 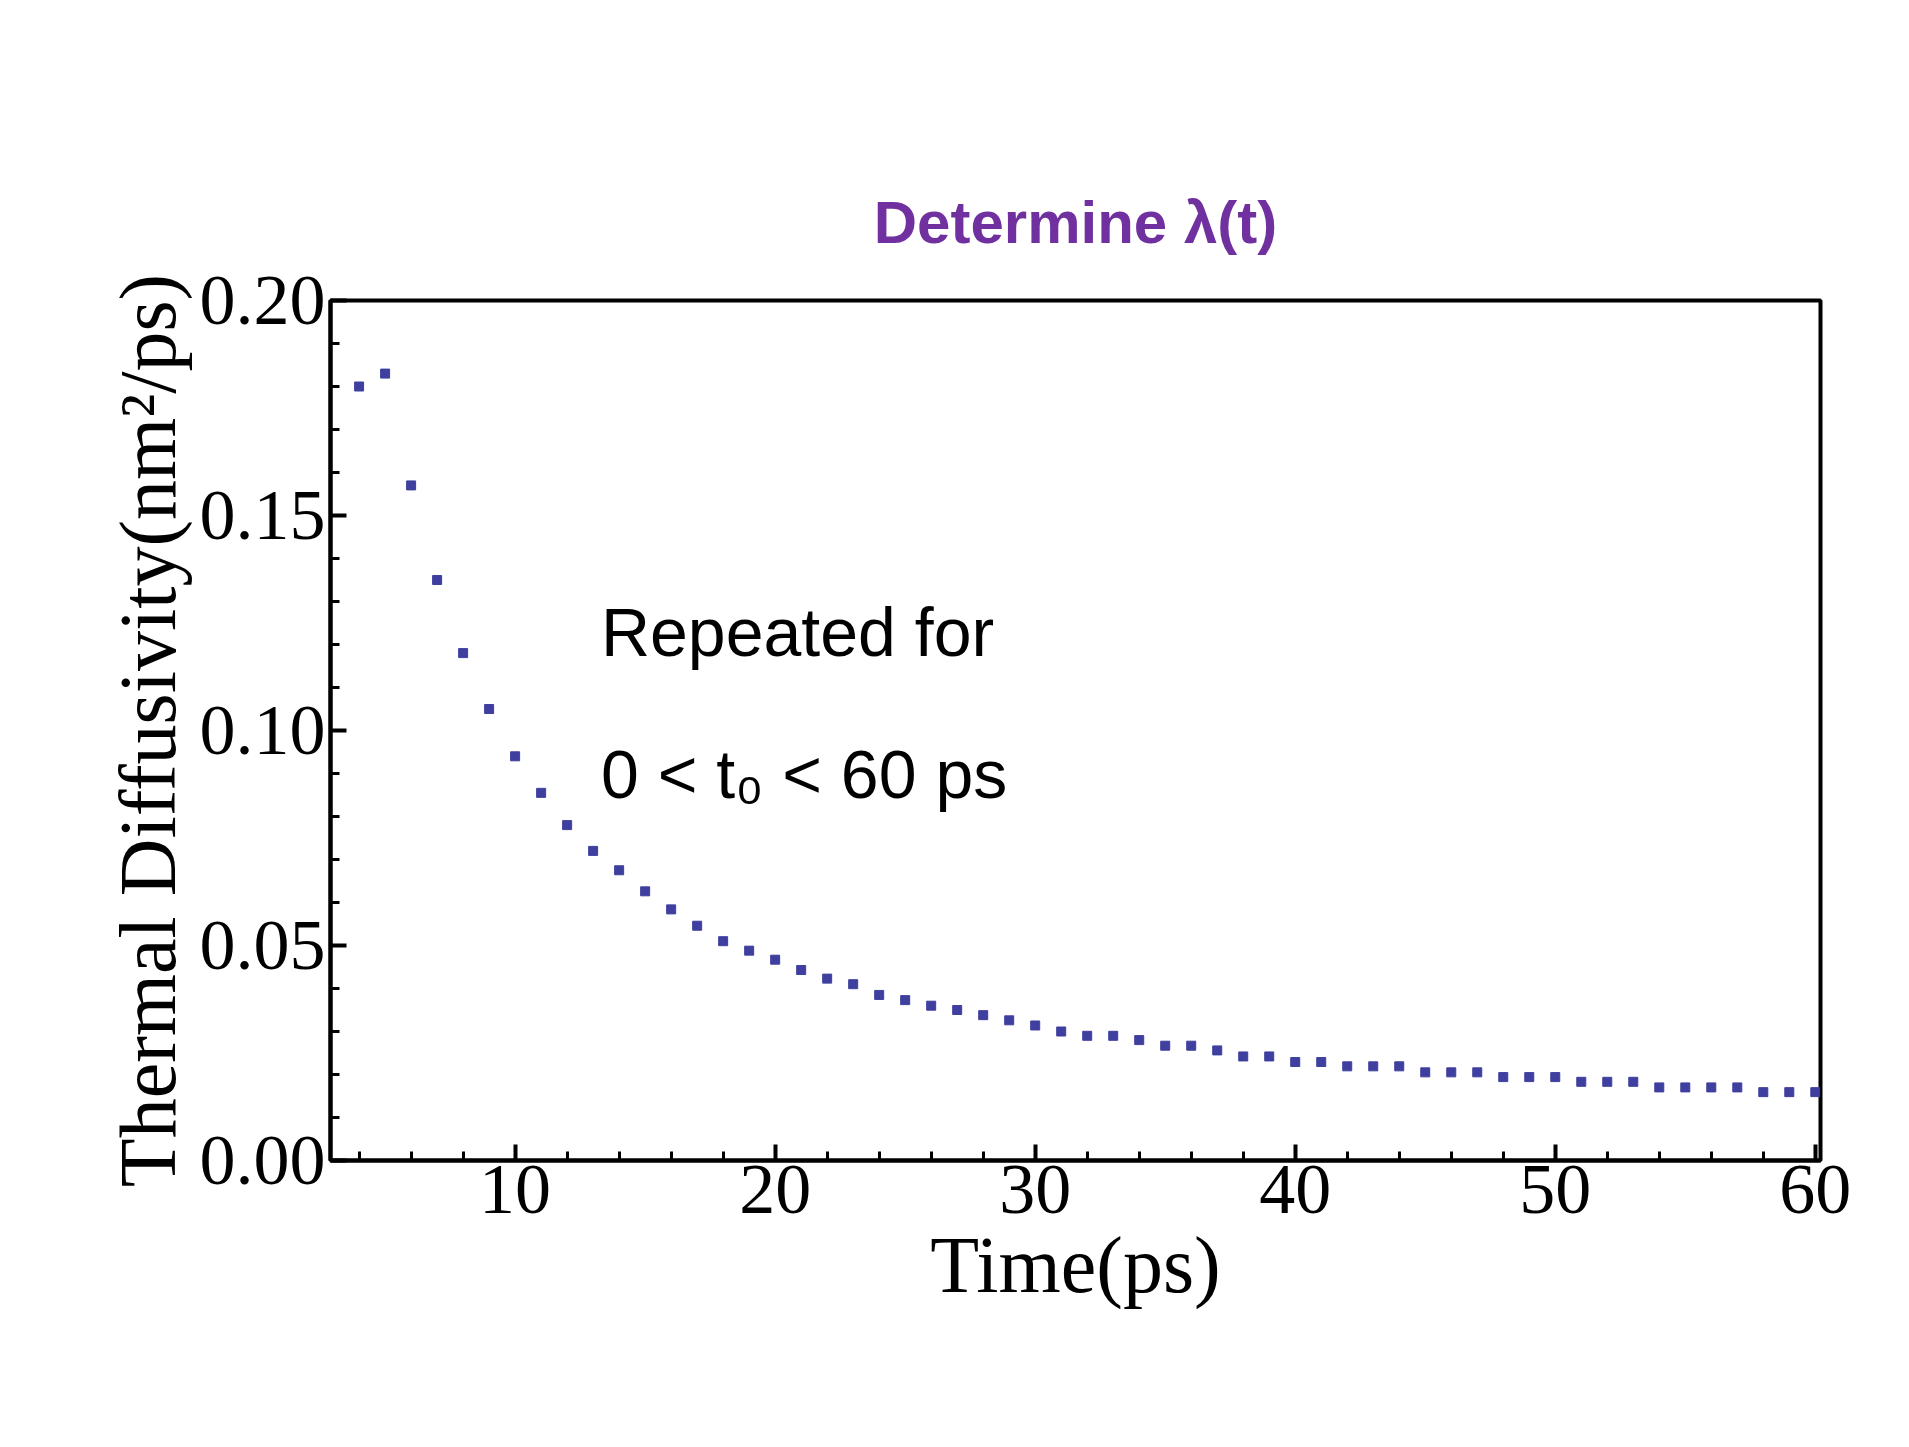 What do you see at coordinates (804, 773) in the screenshot?
I see `annotation: 0 < t₀ < 60 ps` at bounding box center [804, 773].